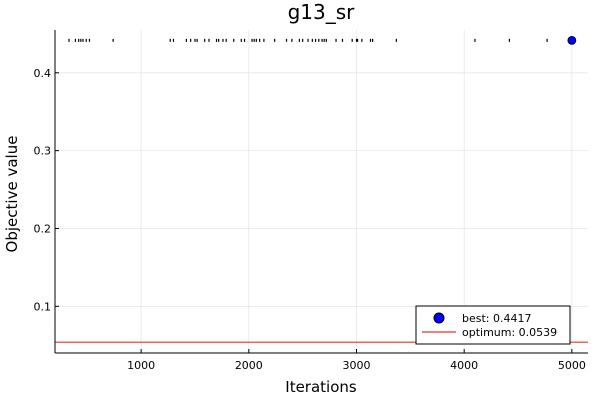 The height and width of the screenshot is (400, 600). I want to click on y-tick-label: 0.1, so click(43, 306).